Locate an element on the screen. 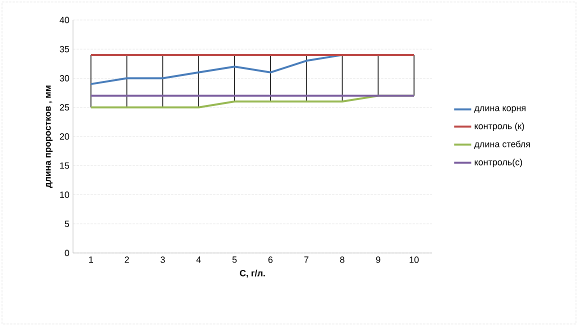 The height and width of the screenshot is (326, 578). y-tick-label: 40 is located at coordinates (65, 20).